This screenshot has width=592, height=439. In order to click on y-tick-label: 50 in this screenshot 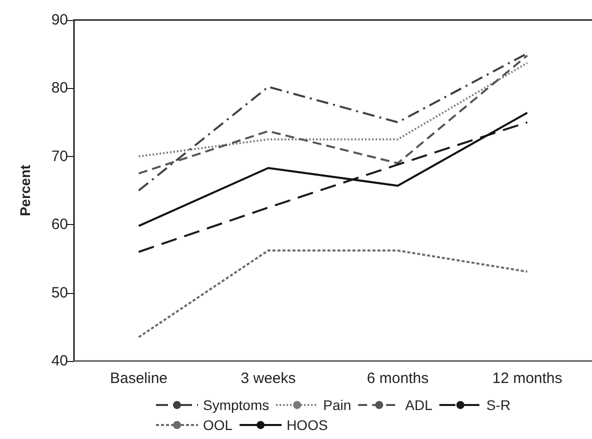, I will do `click(59, 293)`.